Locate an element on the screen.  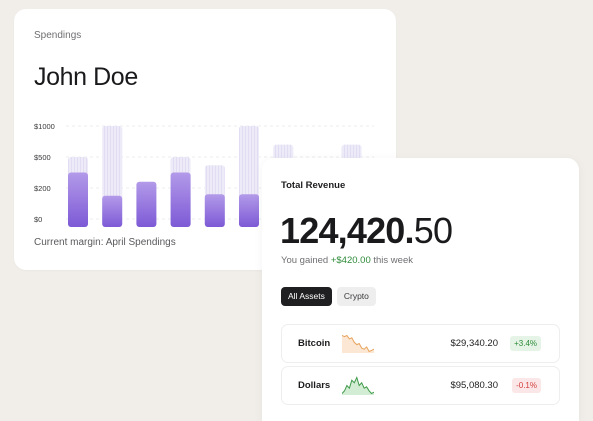
user-name: John Doe is located at coordinates (86, 77).